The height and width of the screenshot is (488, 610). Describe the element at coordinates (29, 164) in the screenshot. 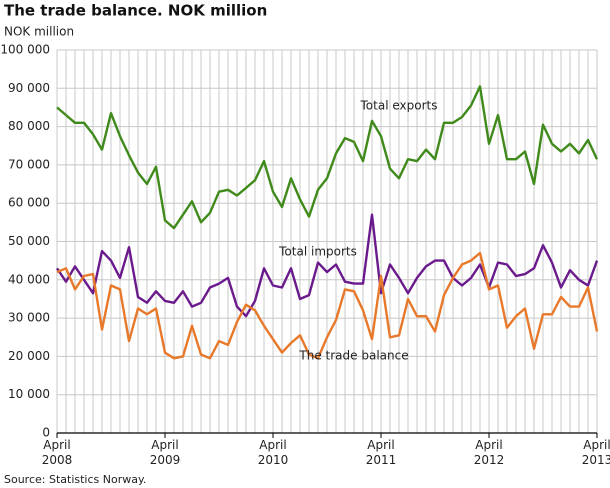

I see `y-tick-label: 70 000` at that location.